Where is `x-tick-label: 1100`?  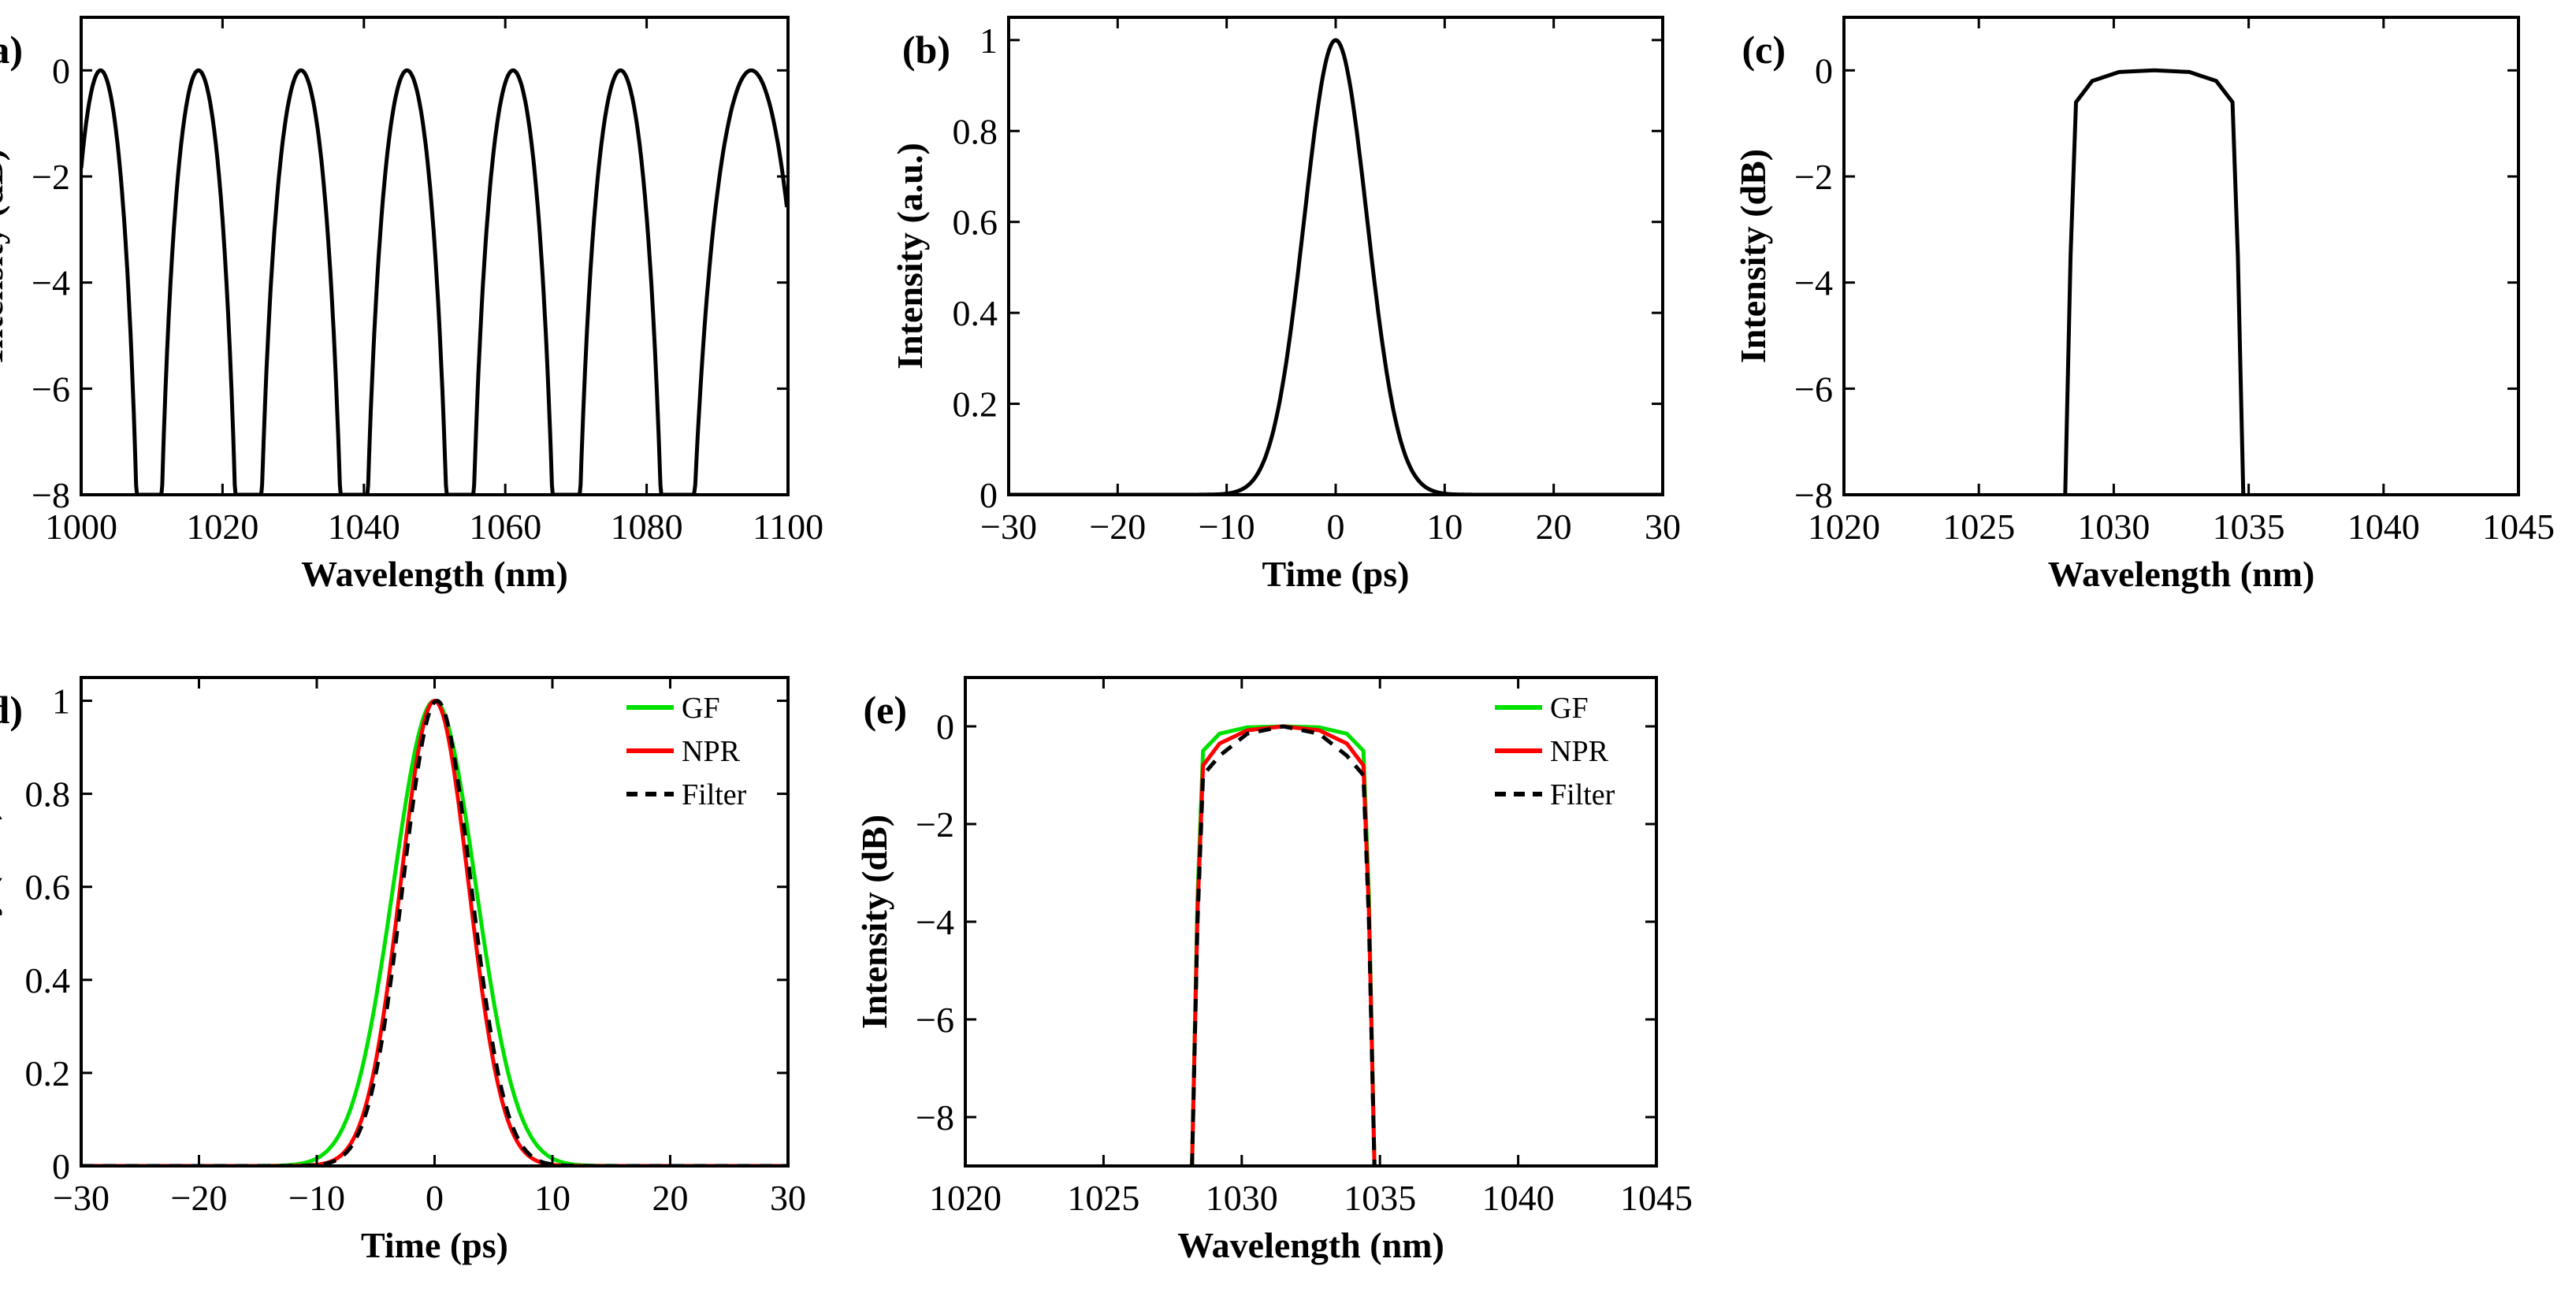
x-tick-label: 1100 is located at coordinates (788, 527).